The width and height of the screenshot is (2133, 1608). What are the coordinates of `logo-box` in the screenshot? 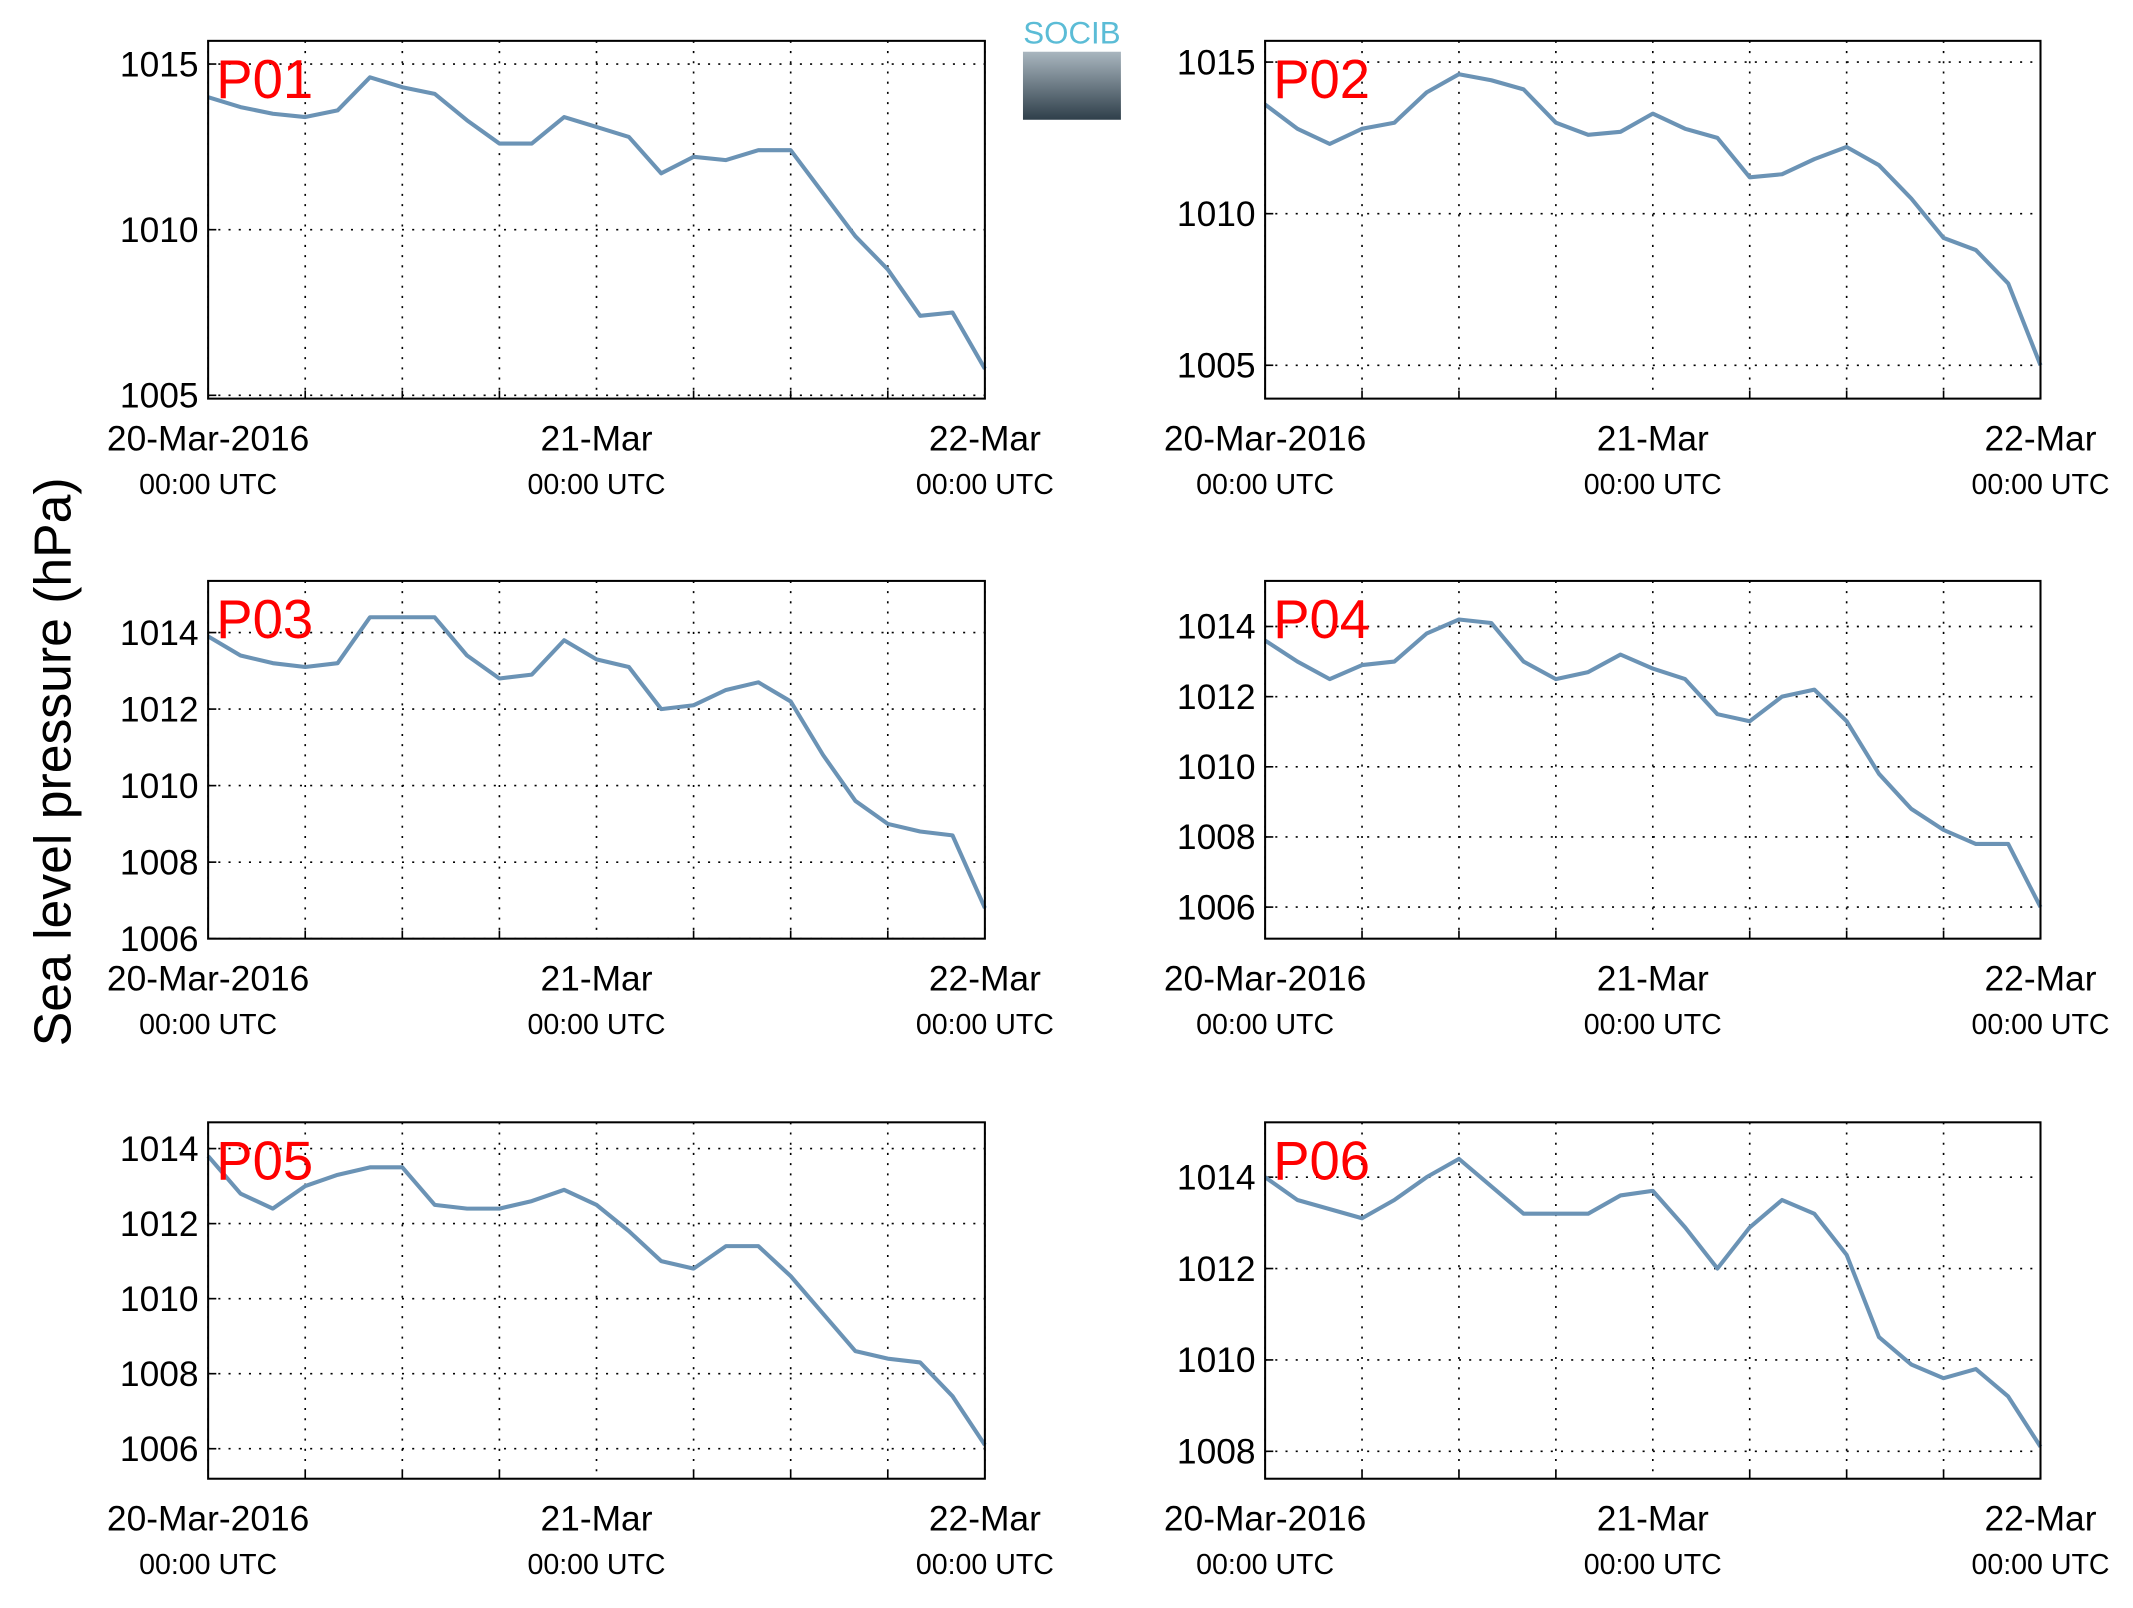 It's located at (1071, 85).